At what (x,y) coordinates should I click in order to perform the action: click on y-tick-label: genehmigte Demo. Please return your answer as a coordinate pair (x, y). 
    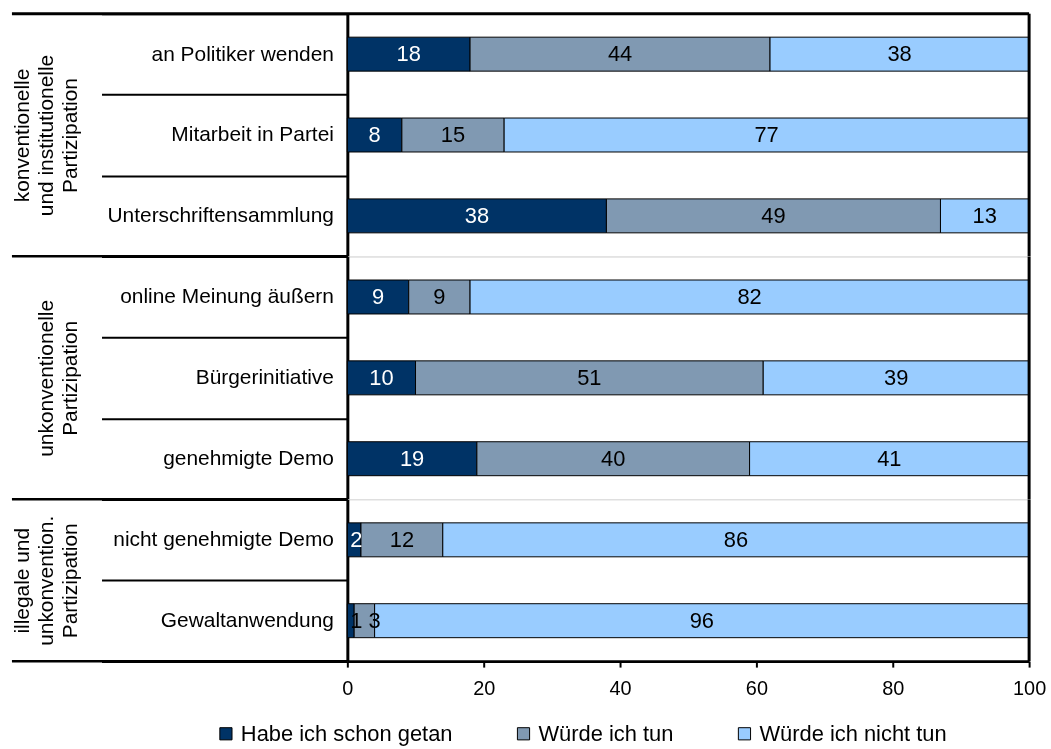
    Looking at the image, I should click on (248, 458).